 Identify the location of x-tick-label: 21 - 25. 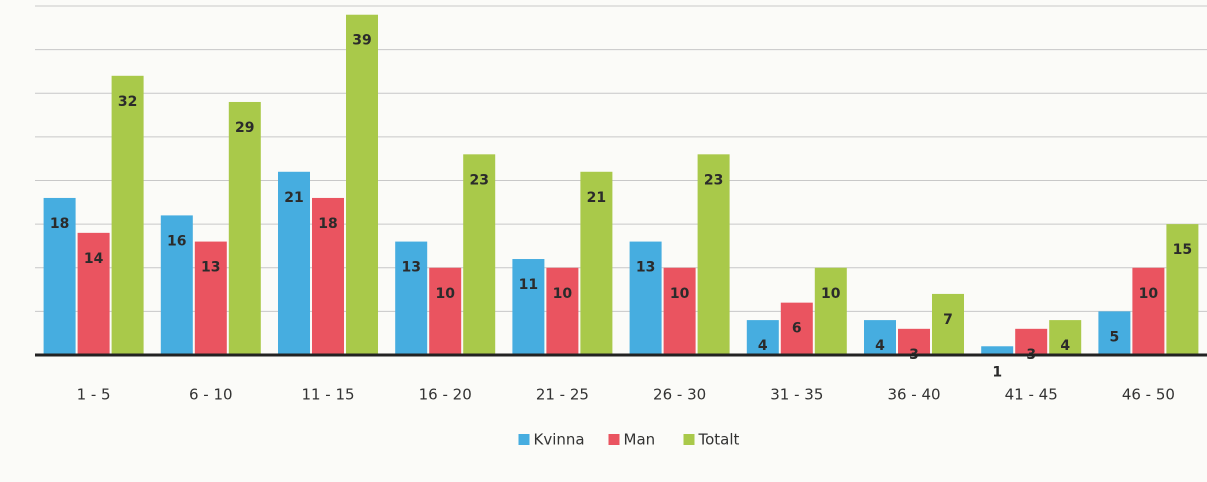
(562, 395).